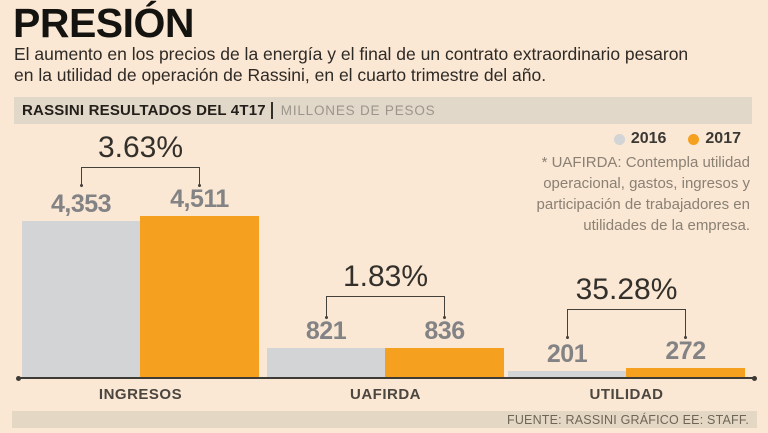 Image resolution: width=768 pixels, height=433 pixels. I want to click on legend-swatch-2016, so click(619, 139).